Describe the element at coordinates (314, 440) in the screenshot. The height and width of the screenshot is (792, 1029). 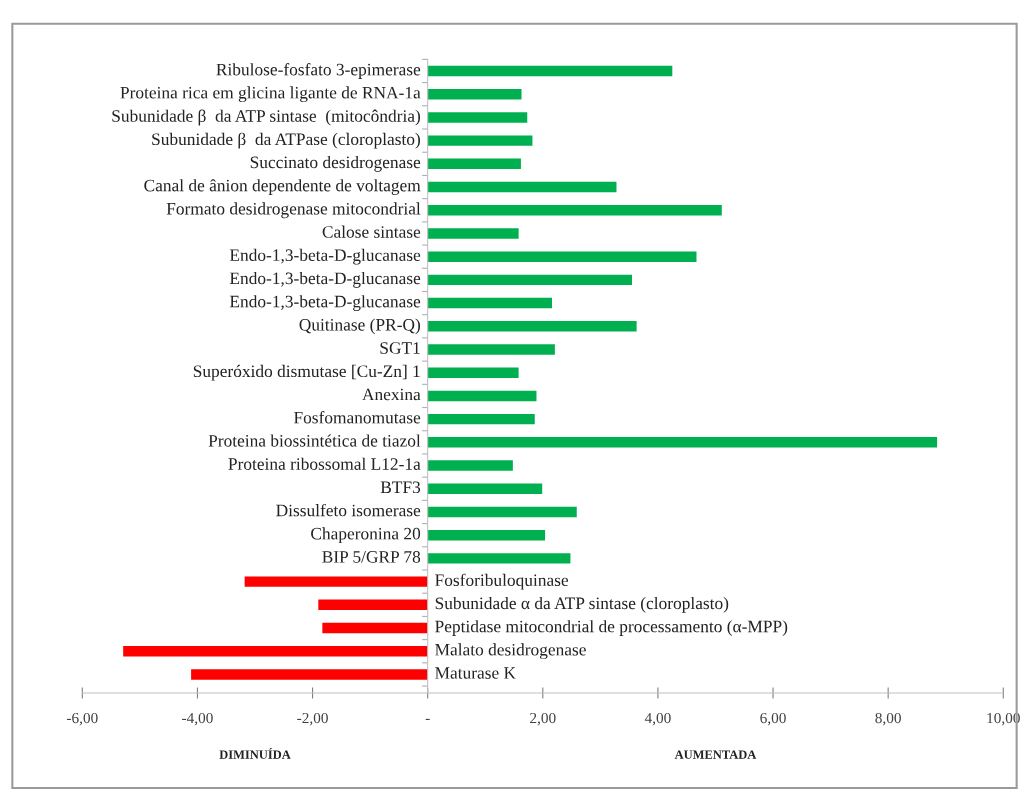
I see `y-tick-label: Proteina biossintética de tiazol` at that location.